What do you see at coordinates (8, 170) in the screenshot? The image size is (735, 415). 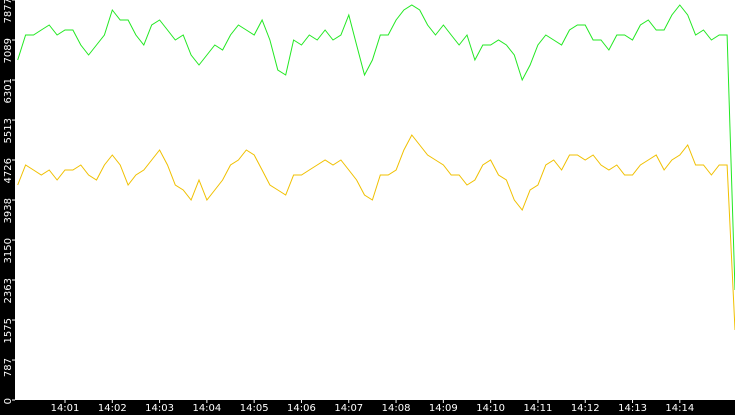 I see `y-tick-label: 4726` at bounding box center [8, 170].